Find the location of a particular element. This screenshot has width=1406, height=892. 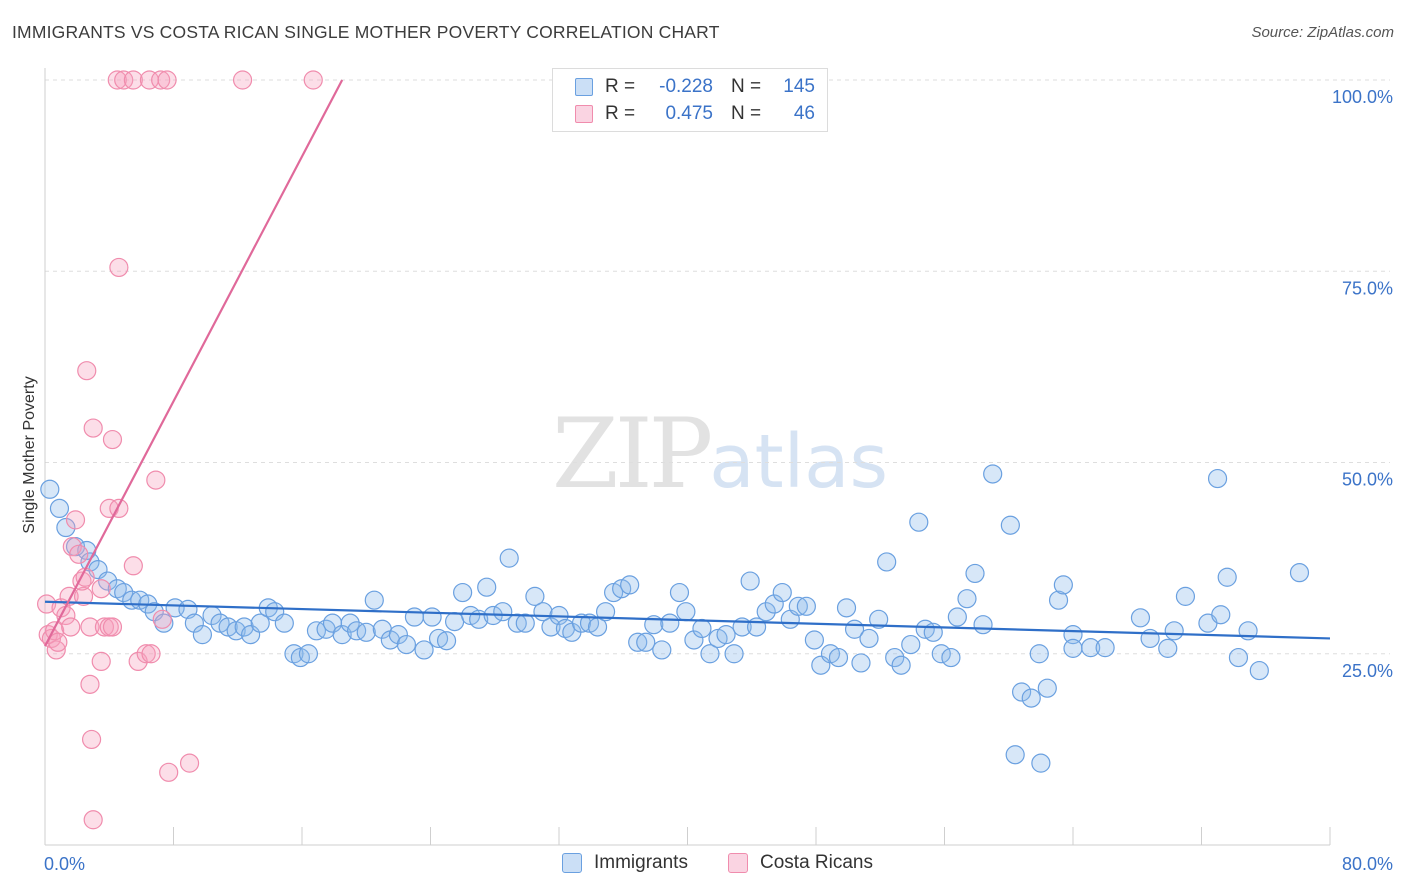

watermark: ZIPatlas is located at coordinates (720, 454).